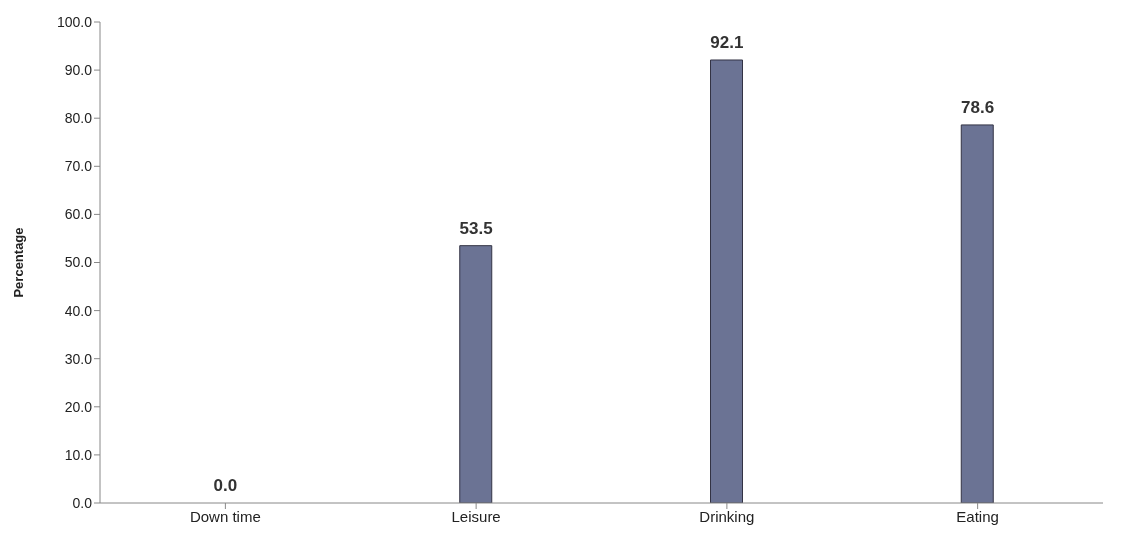  What do you see at coordinates (727, 42) in the screenshot?
I see `data-label: 92.1` at bounding box center [727, 42].